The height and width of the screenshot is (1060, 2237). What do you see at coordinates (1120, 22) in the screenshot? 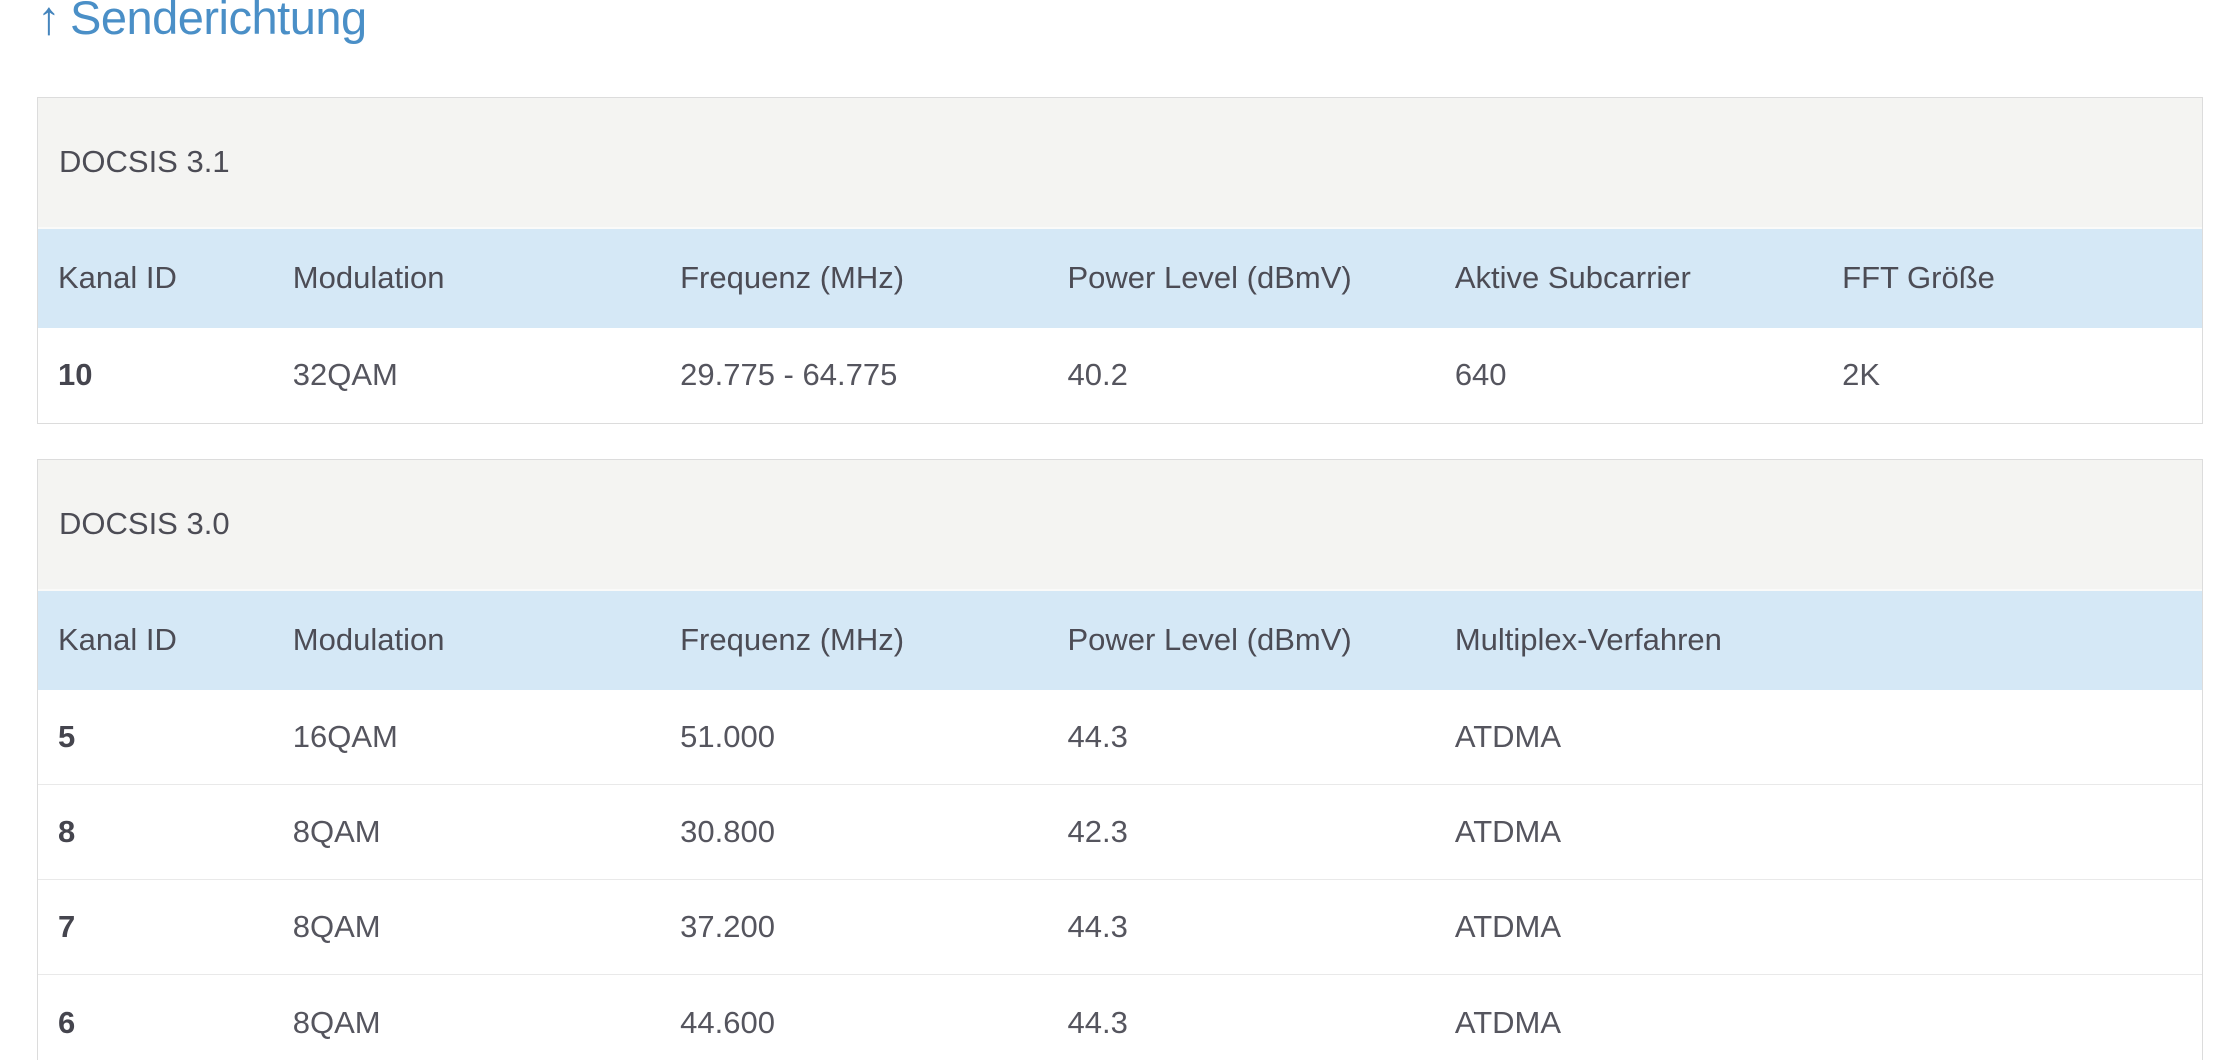
I see `page-title: ↑ Senderichtung` at bounding box center [1120, 22].